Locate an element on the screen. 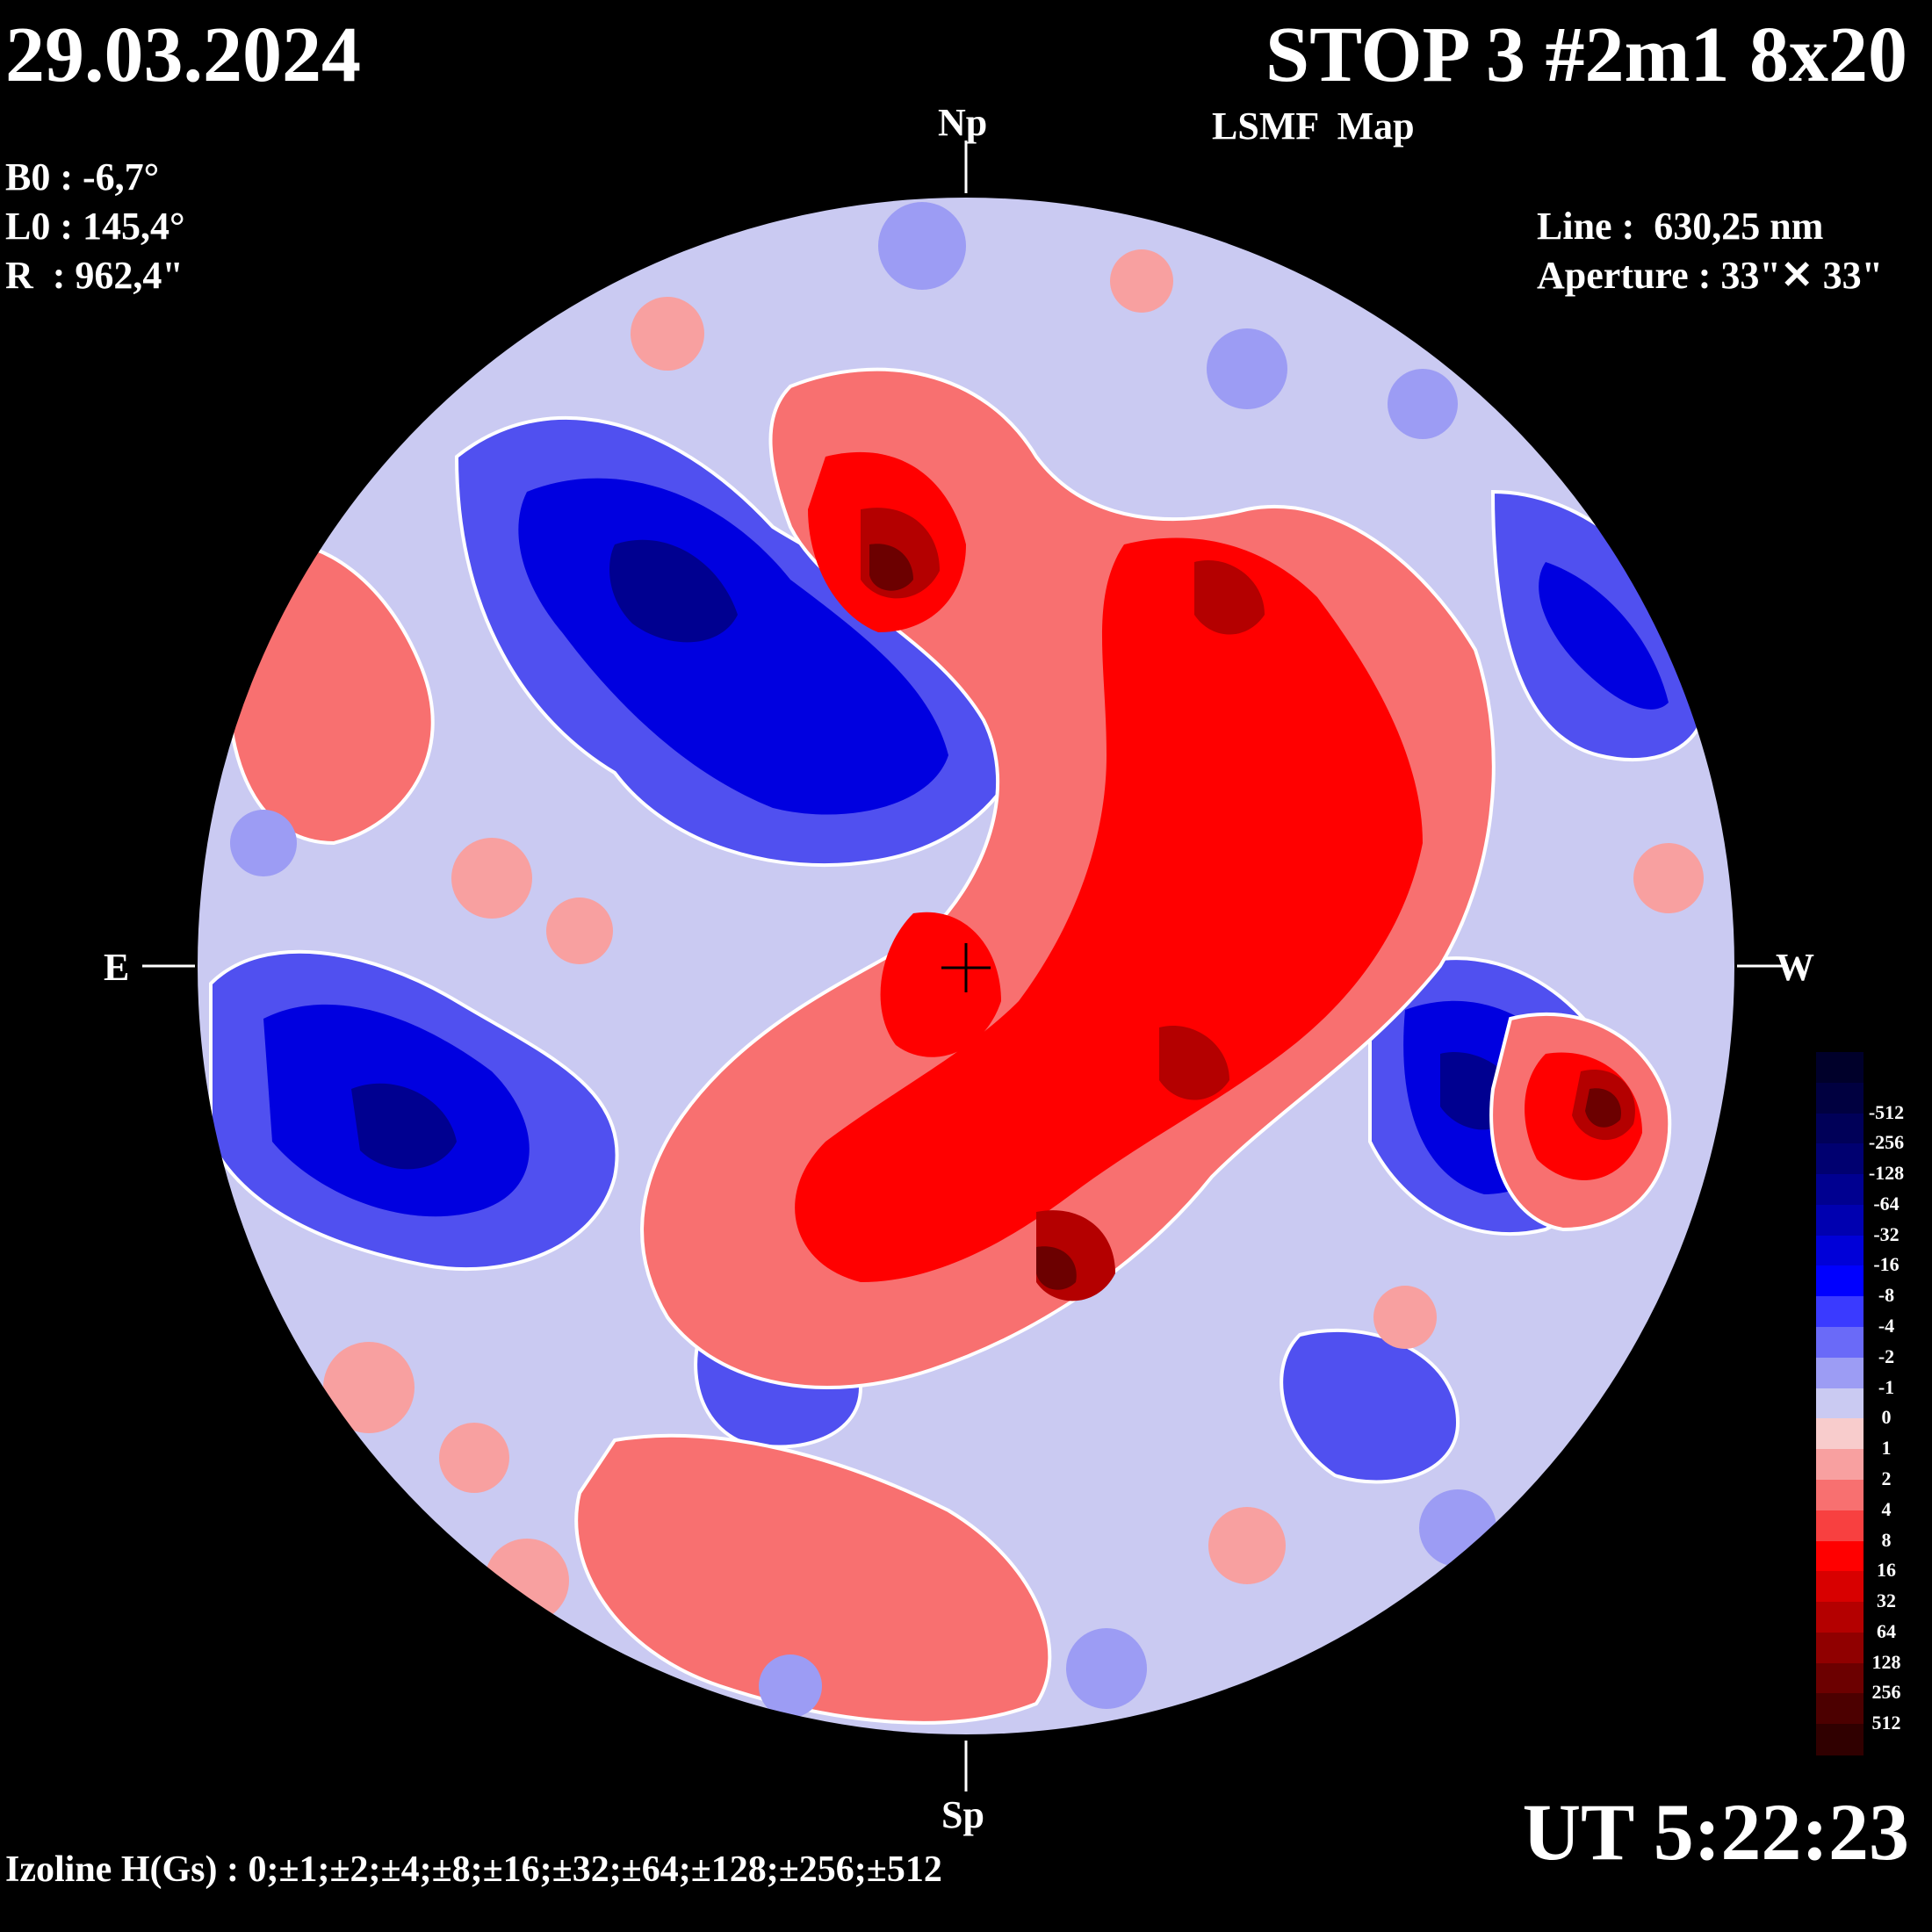 The height and width of the screenshot is (1932, 1932). color-scale-label: -2 is located at coordinates (1886, 1355).